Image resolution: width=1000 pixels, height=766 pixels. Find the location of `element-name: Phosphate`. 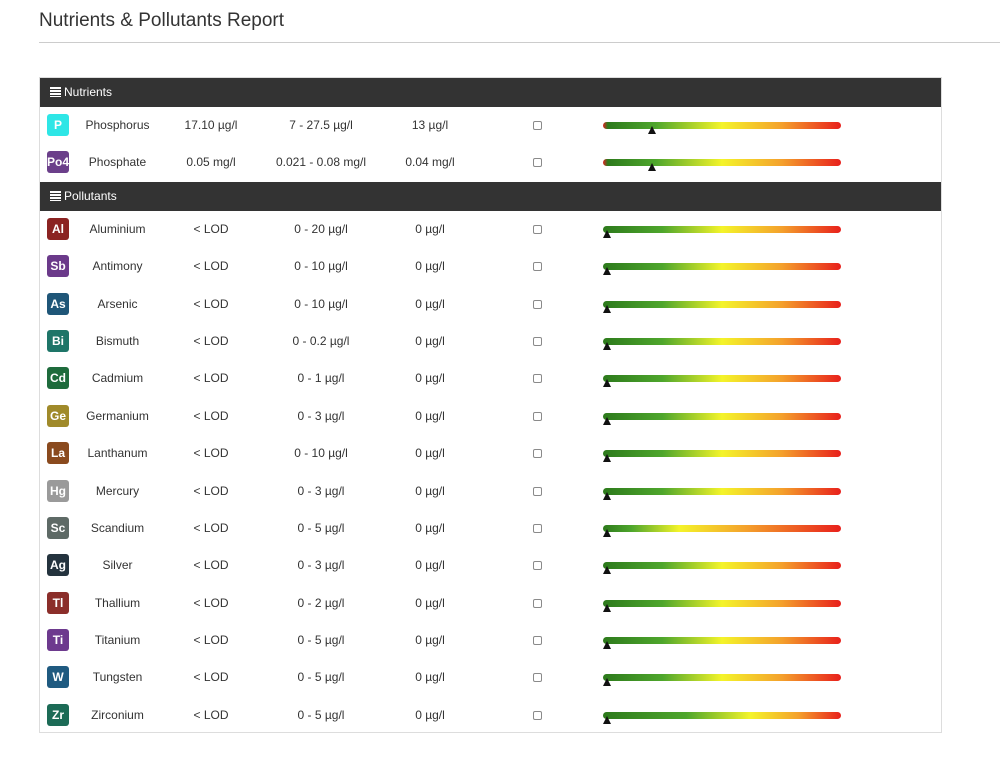

element-name: Phosphate is located at coordinates (117, 162).